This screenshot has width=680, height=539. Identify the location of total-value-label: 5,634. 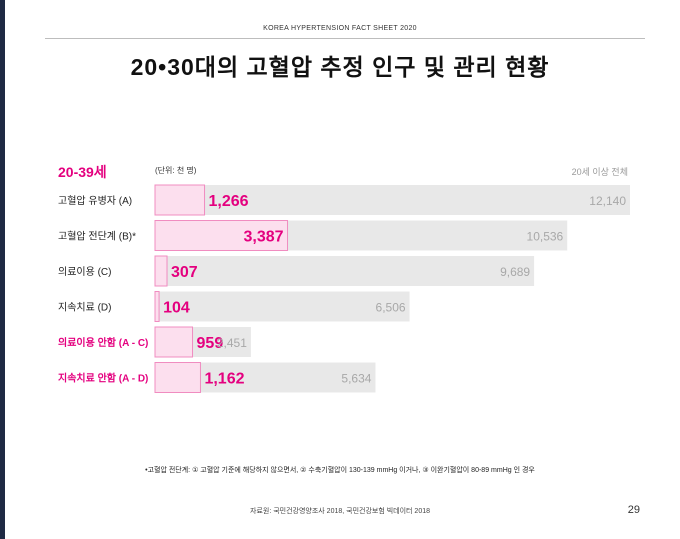
(356, 379).